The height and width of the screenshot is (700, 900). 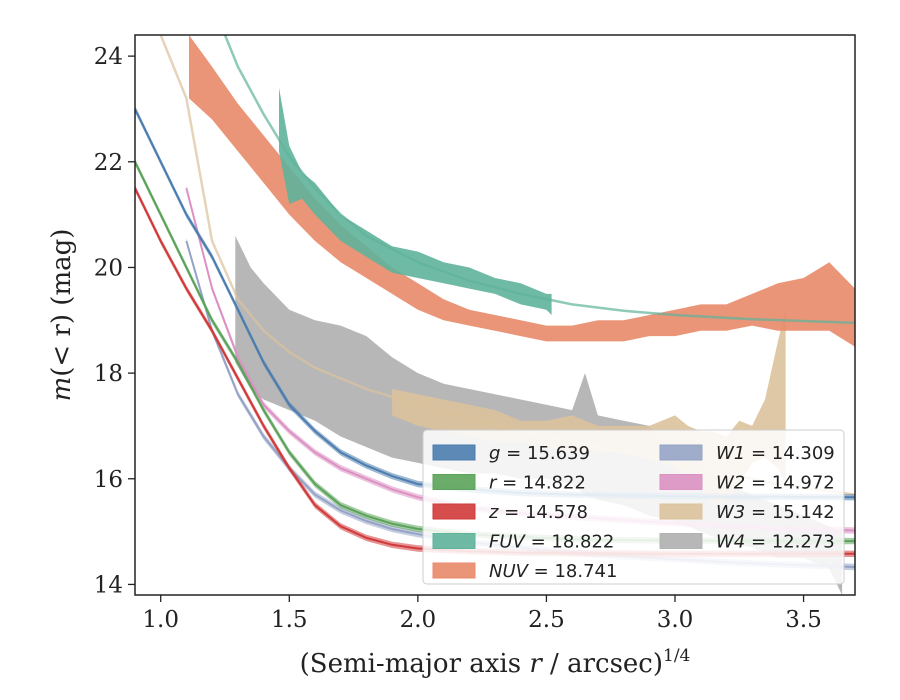 What do you see at coordinates (495, 662) in the screenshot?
I see `x-axis-label: (Semi-major axis r / arcsec)1/4` at bounding box center [495, 662].